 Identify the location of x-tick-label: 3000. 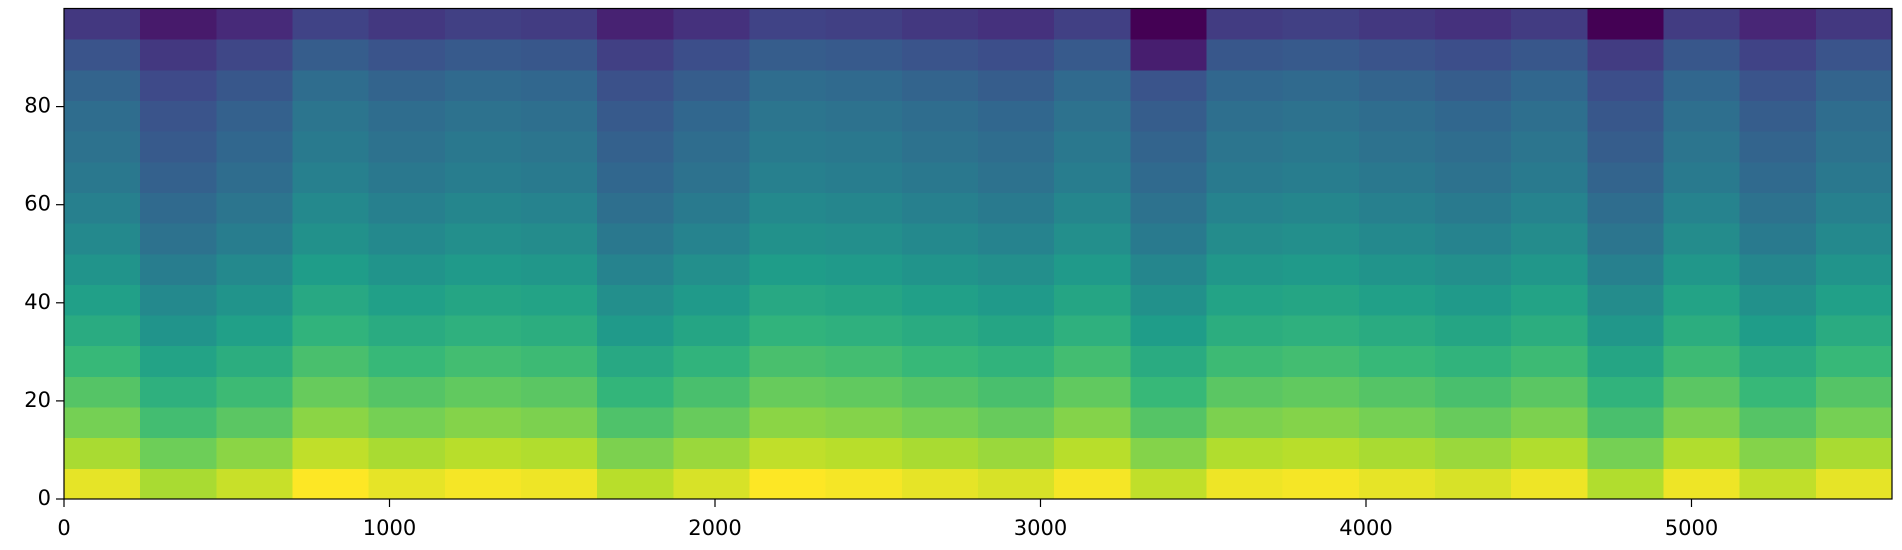
(1040, 528).